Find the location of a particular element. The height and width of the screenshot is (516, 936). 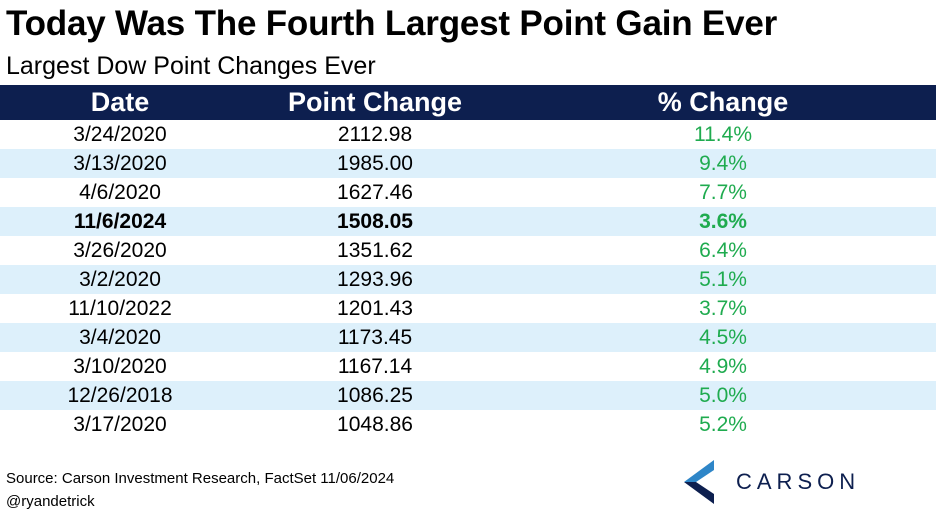

table-row: 3/2/2020 1293.96 5.1% is located at coordinates (468, 279).